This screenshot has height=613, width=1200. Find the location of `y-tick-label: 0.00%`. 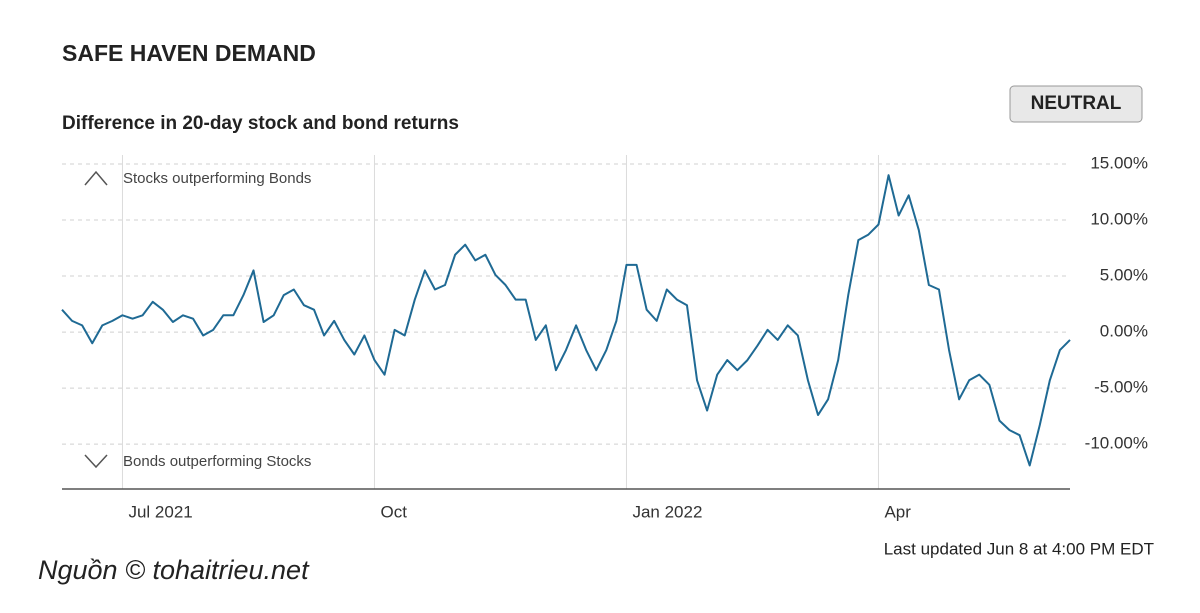

y-tick-label: 0.00% is located at coordinates (1124, 331).